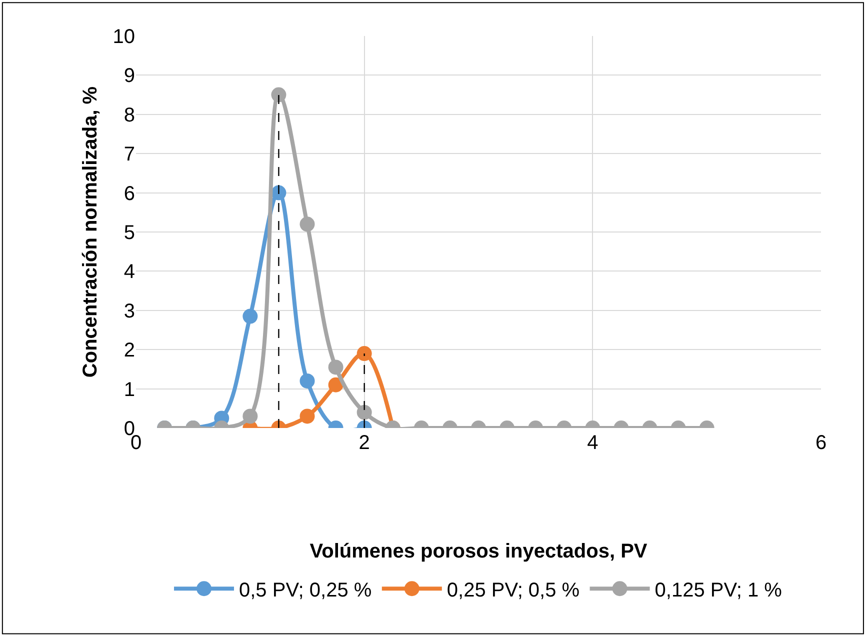 Image resolution: width=868 pixels, height=638 pixels. Describe the element at coordinates (592, 443) in the screenshot. I see `x-tick-label: 4` at that location.